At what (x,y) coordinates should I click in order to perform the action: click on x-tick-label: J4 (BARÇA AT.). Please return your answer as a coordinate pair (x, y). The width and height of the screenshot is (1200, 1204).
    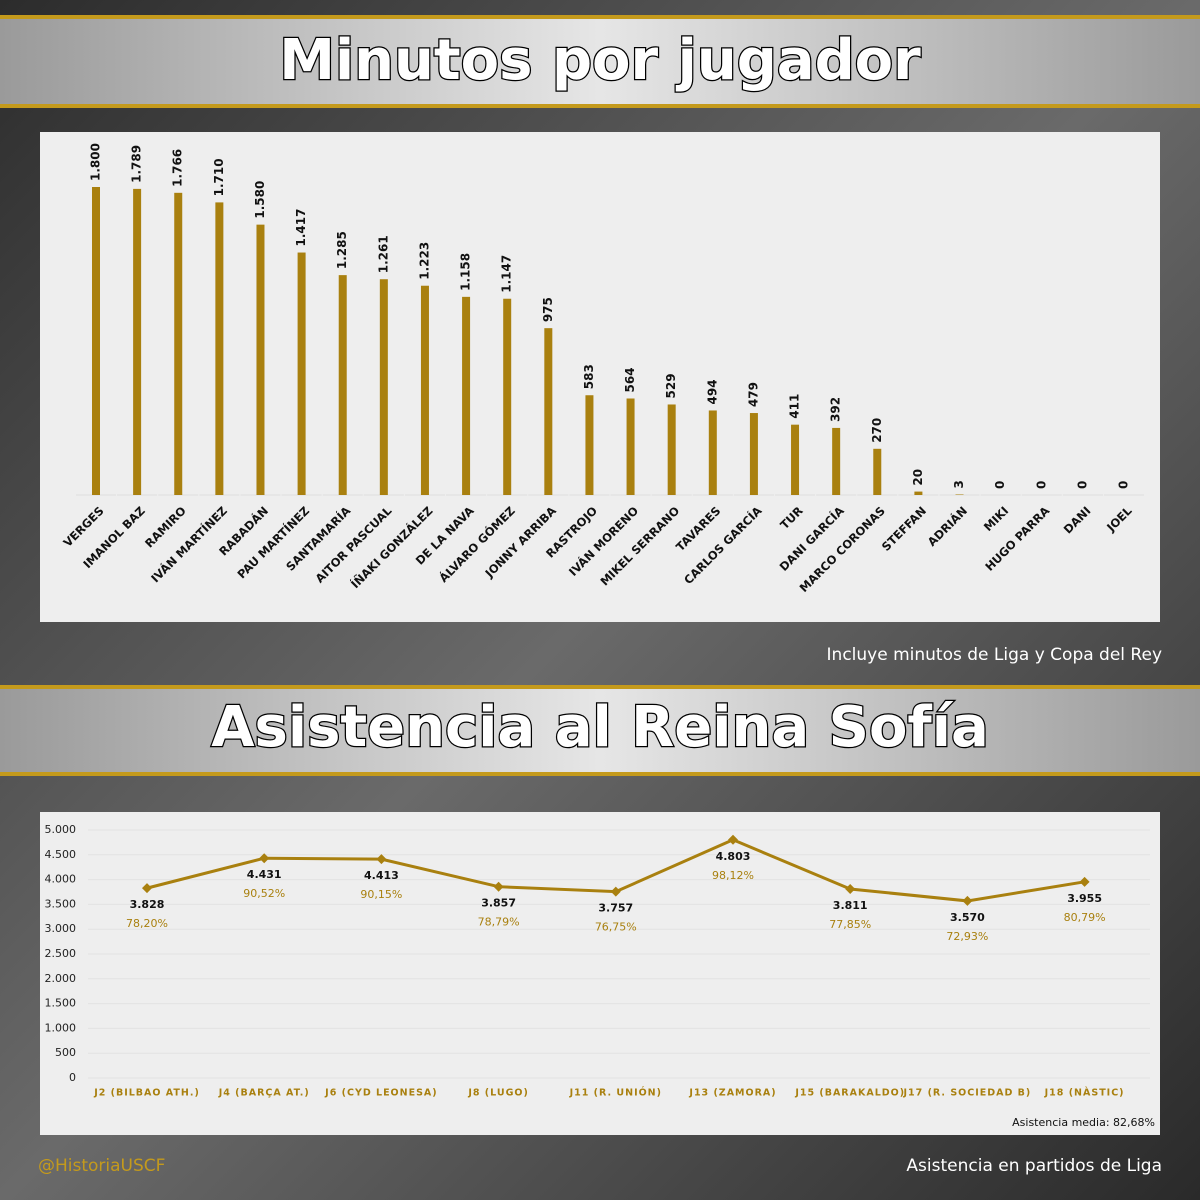
    Looking at the image, I should click on (264, 1093).